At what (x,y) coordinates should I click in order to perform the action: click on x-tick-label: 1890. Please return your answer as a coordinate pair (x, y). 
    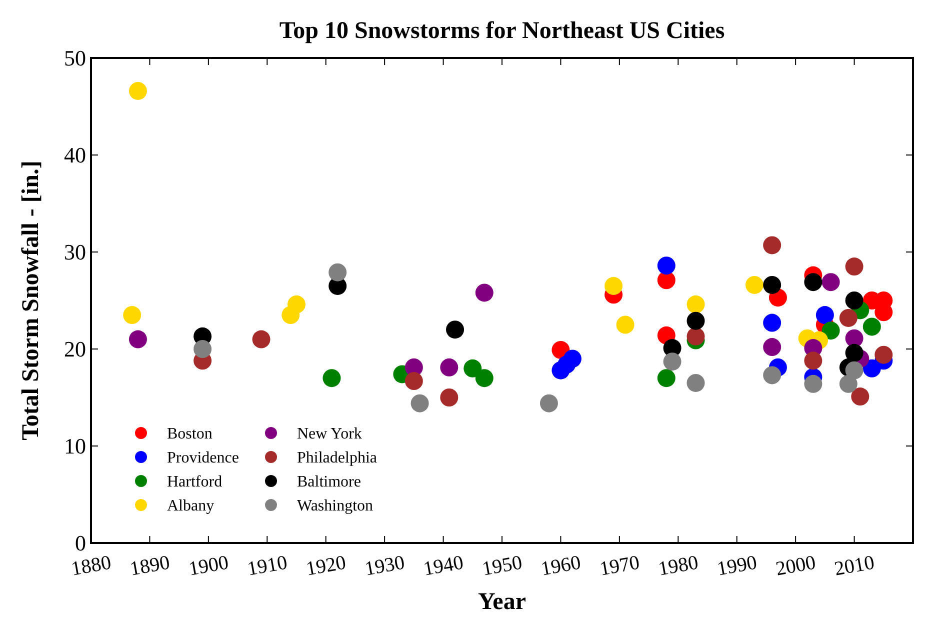
    Looking at the image, I should click on (150, 566).